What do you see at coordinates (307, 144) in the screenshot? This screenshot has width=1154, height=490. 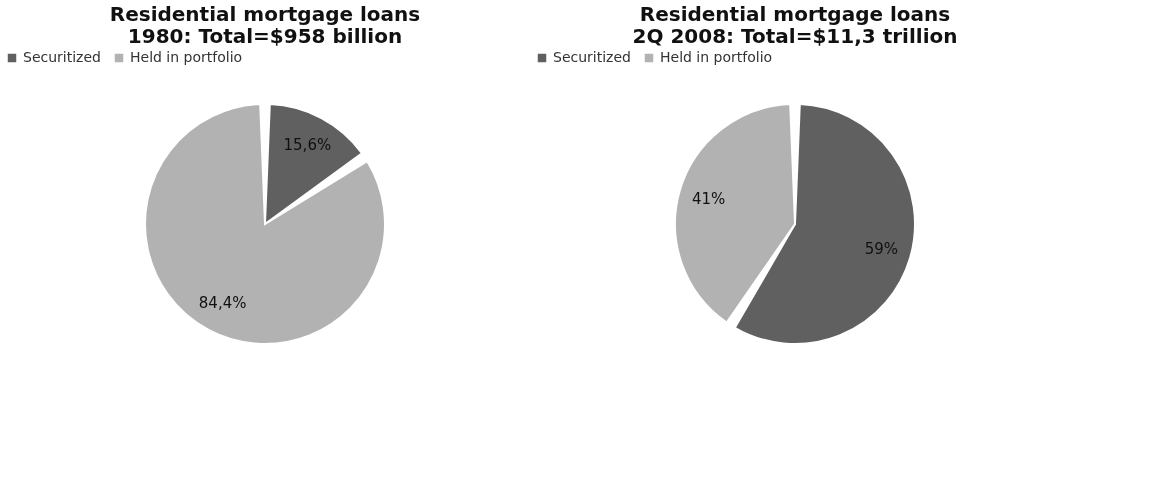 I see `data-label: 15,6%` at bounding box center [307, 144].